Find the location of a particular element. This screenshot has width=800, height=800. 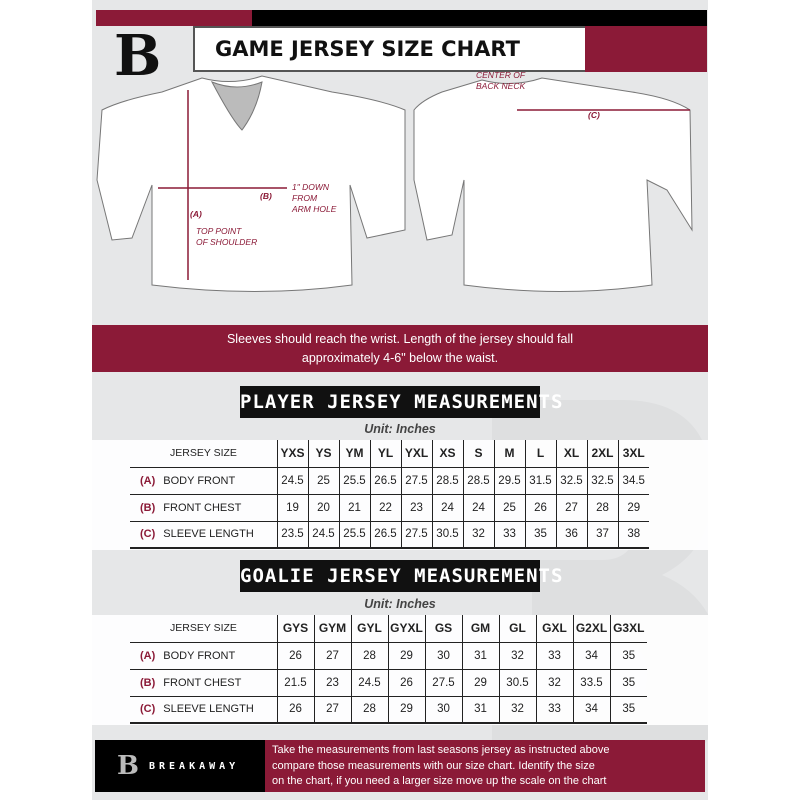

footer-brand: B BREAKAWAY is located at coordinates (180, 766).